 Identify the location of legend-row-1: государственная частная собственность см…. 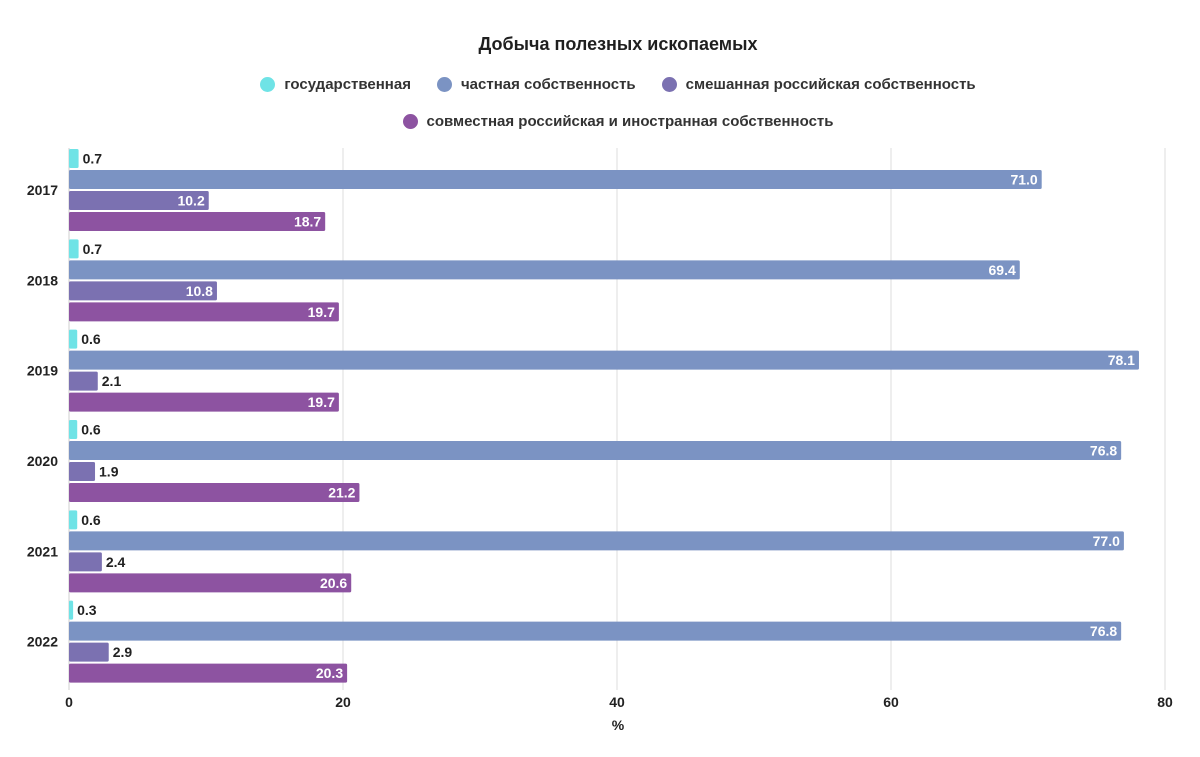
(600, 84).